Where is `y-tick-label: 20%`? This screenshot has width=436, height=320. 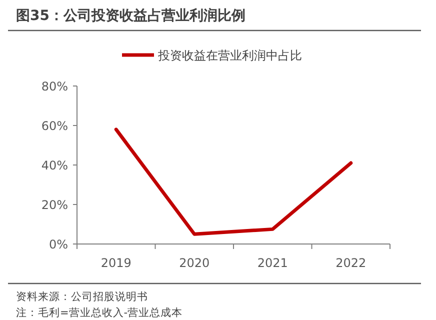
y-tick-label: 20% is located at coordinates (54, 205).